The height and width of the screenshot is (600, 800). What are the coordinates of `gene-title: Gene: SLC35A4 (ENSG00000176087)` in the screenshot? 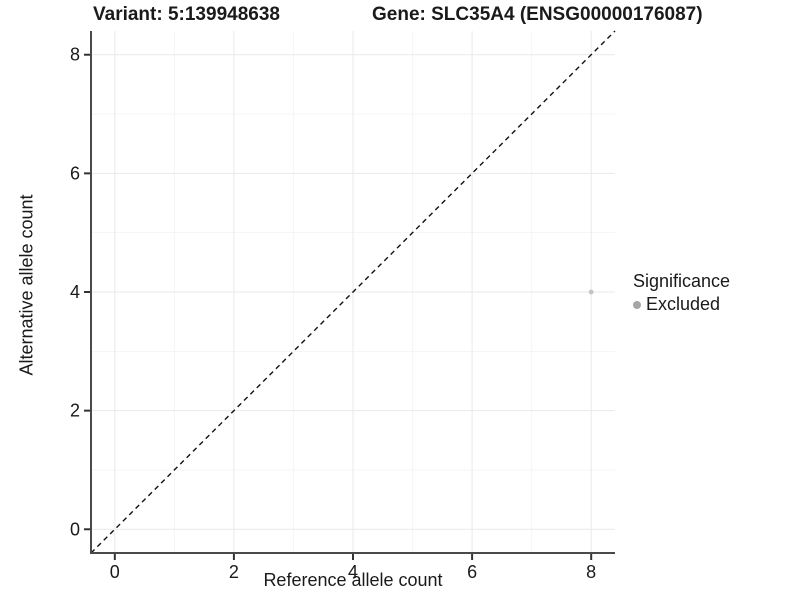 It's located at (537, 14).